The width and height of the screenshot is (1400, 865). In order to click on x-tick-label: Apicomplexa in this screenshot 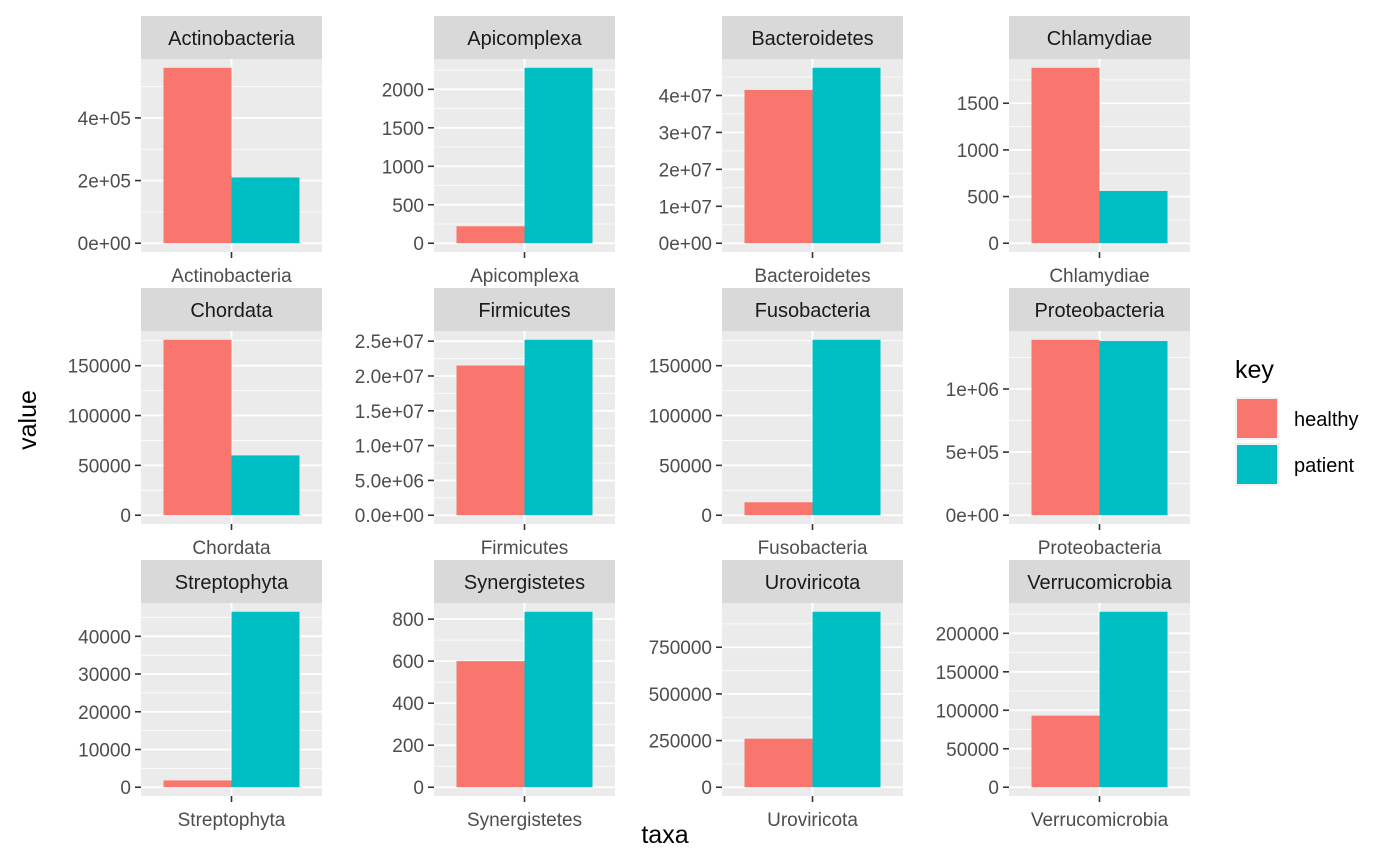, I will do `click(524, 276)`.